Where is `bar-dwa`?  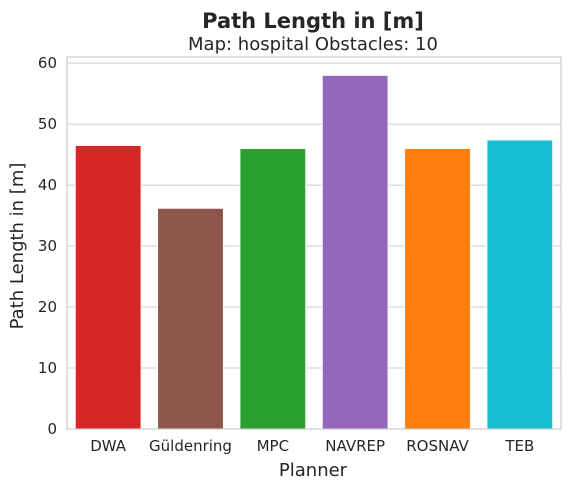
bar-dwa is located at coordinates (108, 287).